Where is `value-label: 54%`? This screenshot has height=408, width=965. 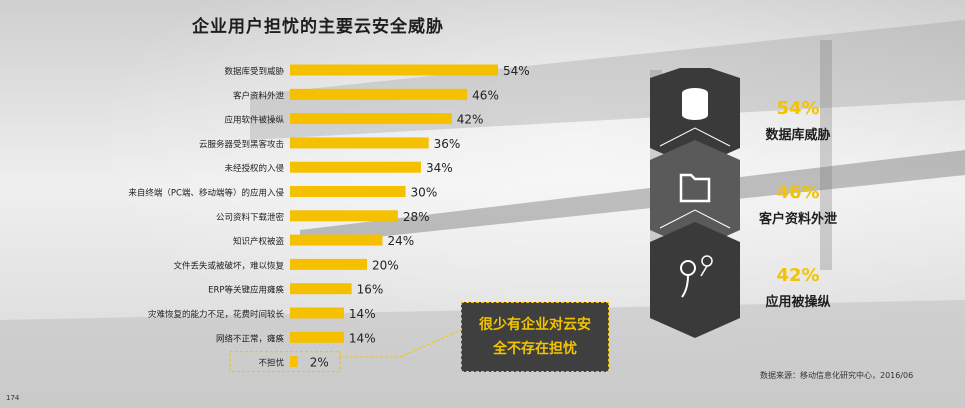
value-label: 54% is located at coordinates (516, 71).